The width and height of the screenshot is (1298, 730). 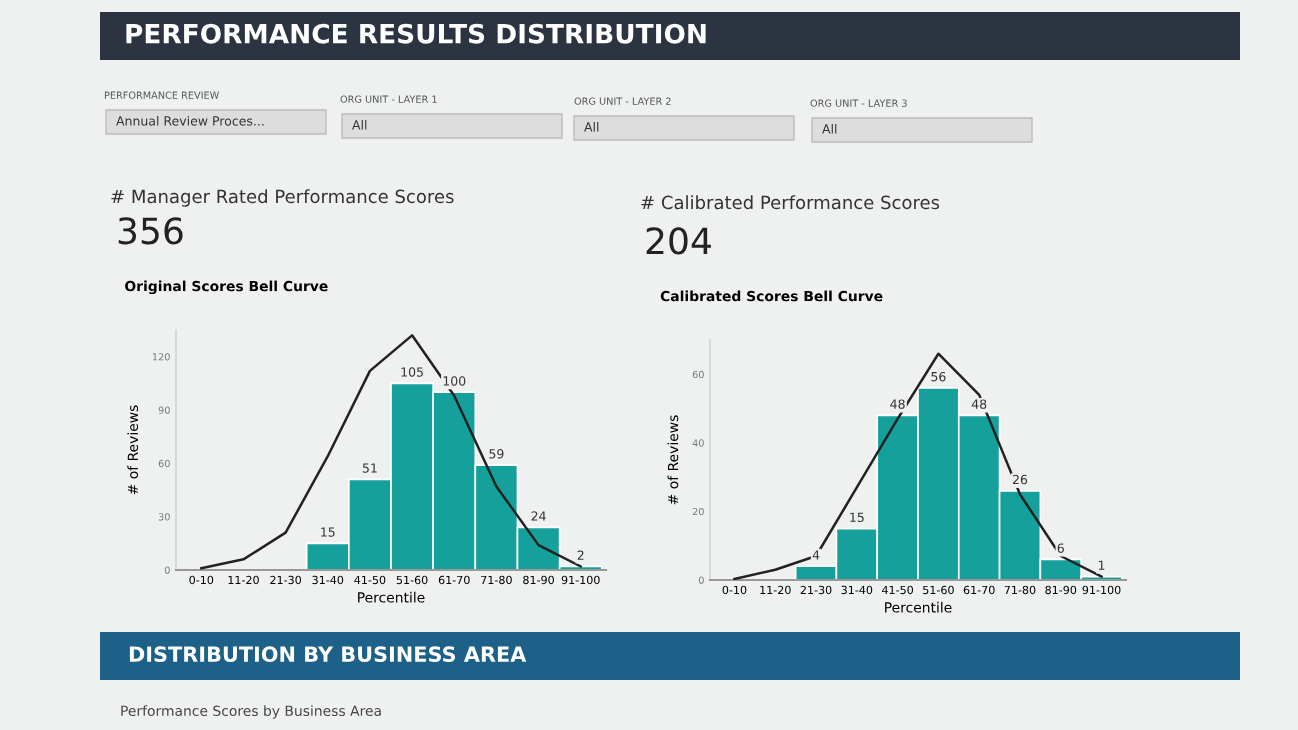 I want to click on text: PERFORMANCE RESULTS DISTRIBUTION, so click(x=416, y=33).